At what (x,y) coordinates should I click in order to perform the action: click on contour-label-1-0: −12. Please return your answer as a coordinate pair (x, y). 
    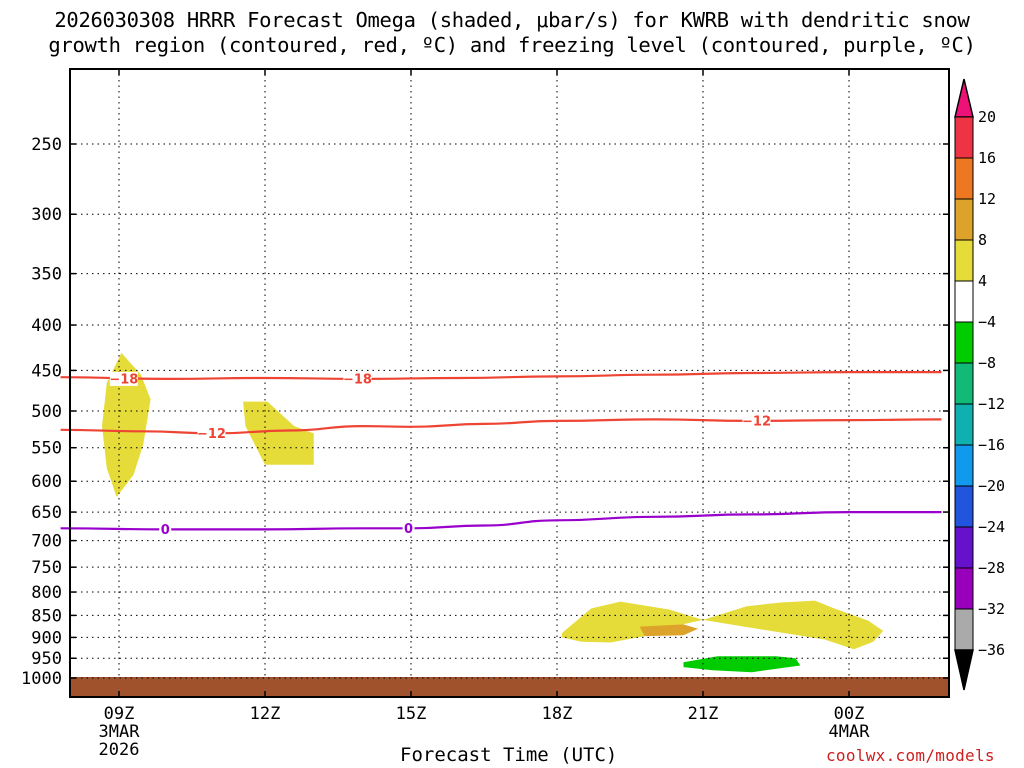
    Looking at the image, I should click on (211, 434).